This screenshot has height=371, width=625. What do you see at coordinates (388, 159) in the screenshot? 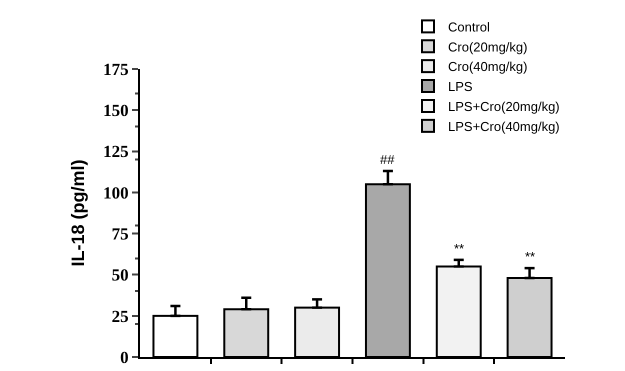
I see `data-label: ##` at bounding box center [388, 159].